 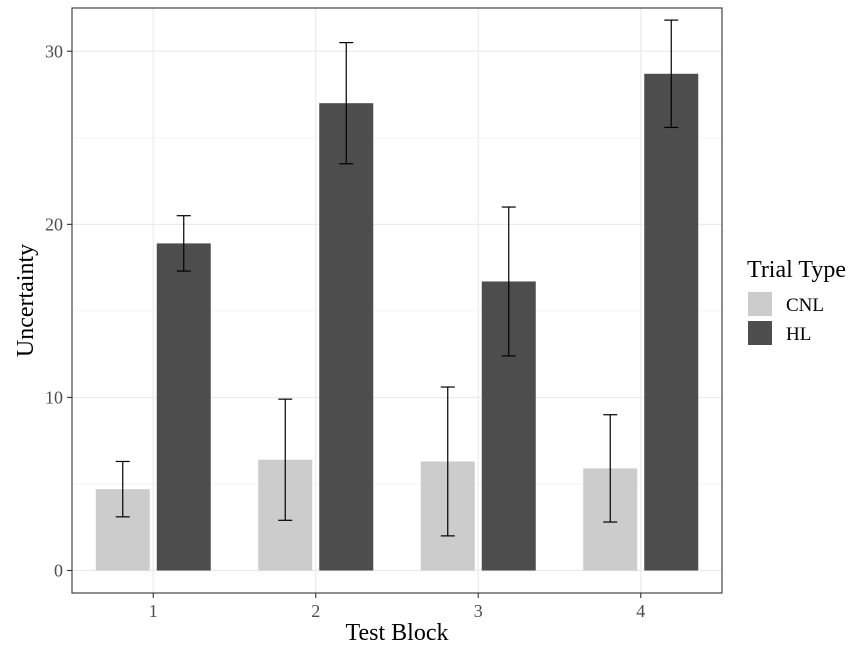 What do you see at coordinates (54, 224) in the screenshot?
I see `y-tick-label: 20` at bounding box center [54, 224].